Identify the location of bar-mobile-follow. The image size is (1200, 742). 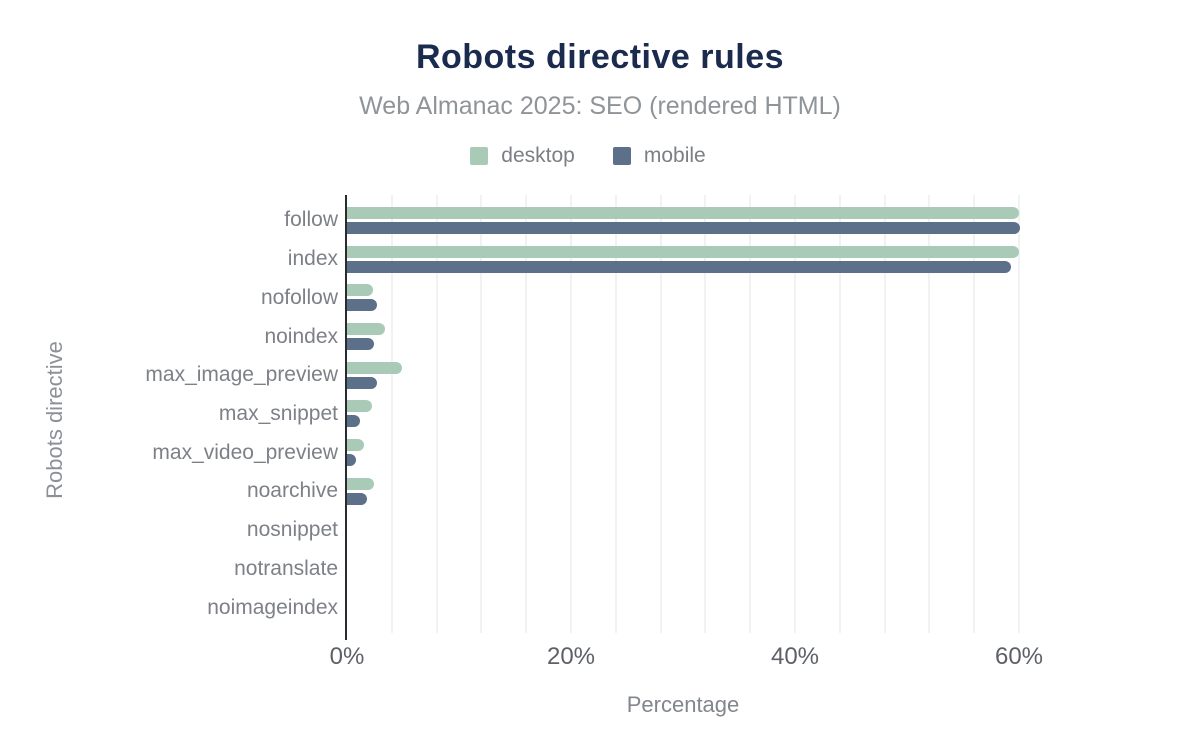
(684, 227).